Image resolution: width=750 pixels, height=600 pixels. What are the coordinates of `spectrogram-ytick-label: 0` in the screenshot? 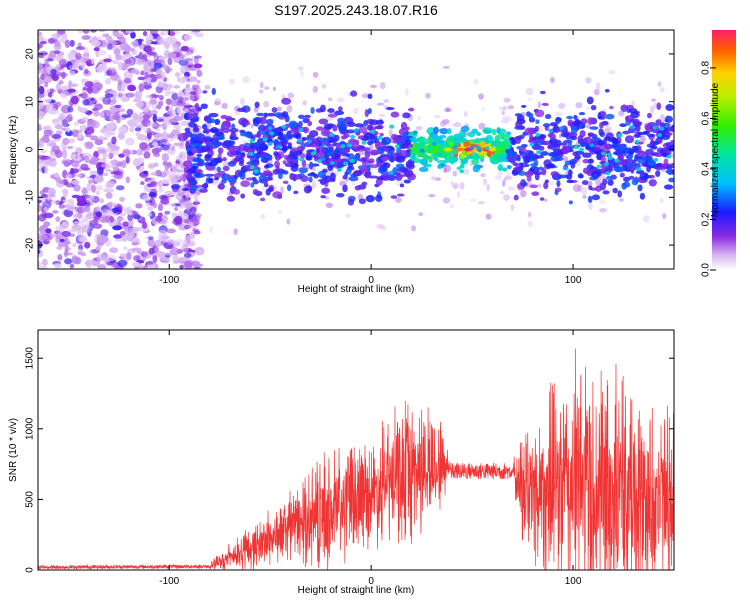 It's located at (30, 149).